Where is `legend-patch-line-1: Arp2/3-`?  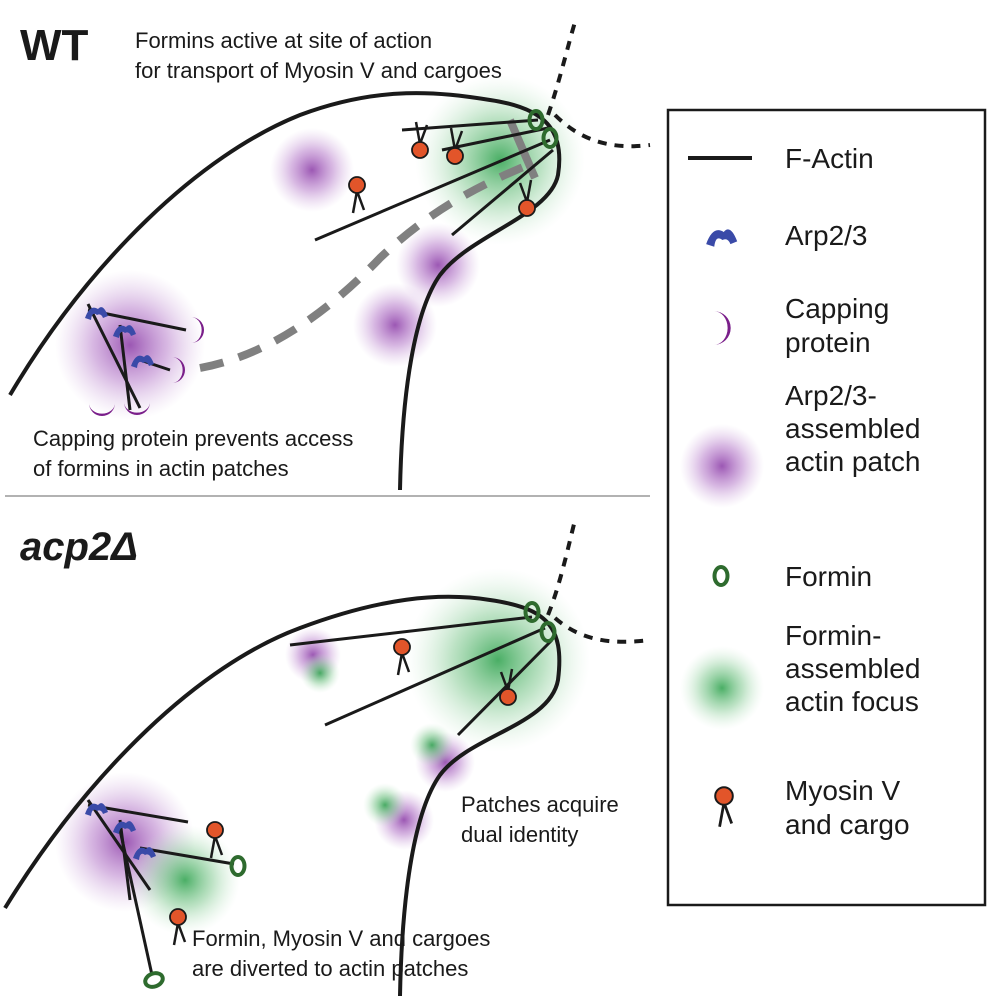 legend-patch-line-1: Arp2/3- is located at coordinates (831, 395).